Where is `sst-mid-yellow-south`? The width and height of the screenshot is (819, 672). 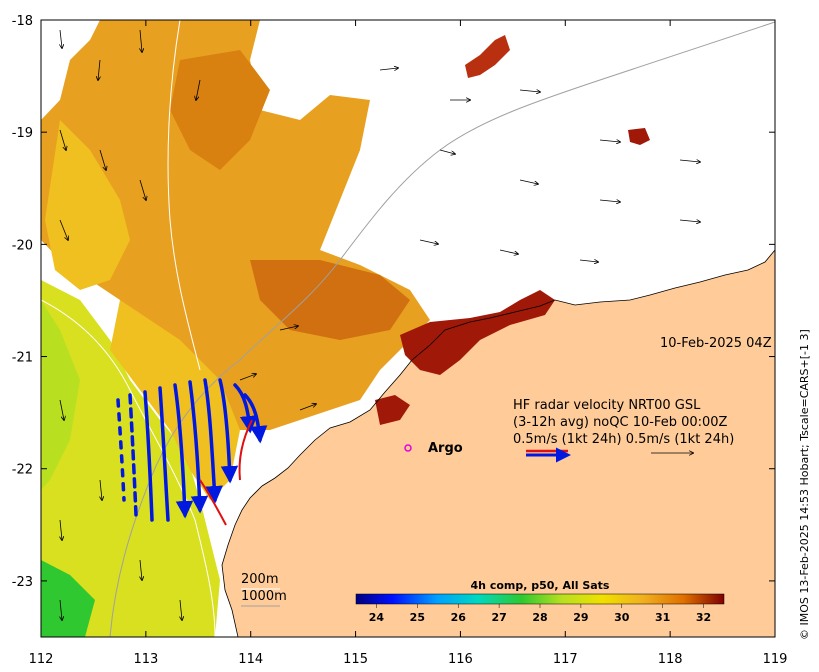 sst-mid-yellow-south is located at coordinates (175, 400).